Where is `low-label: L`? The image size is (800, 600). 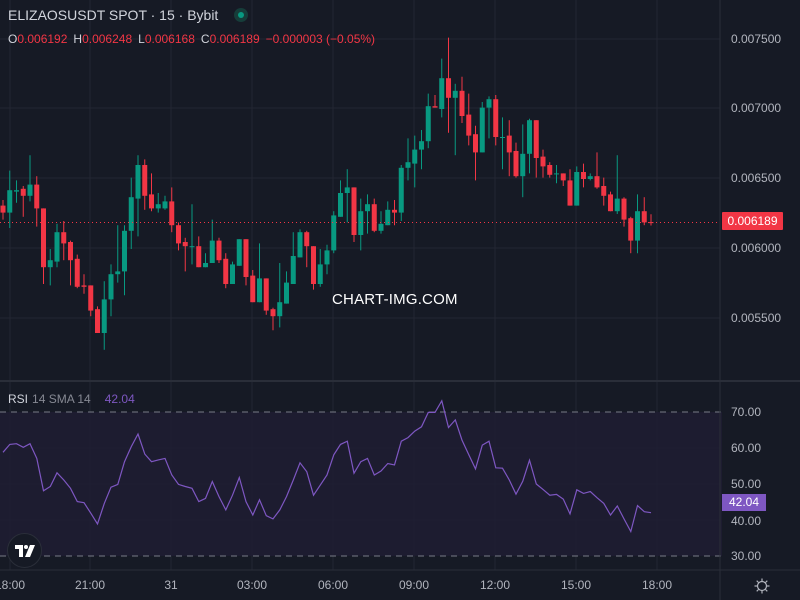
low-label: L is located at coordinates (141, 39).